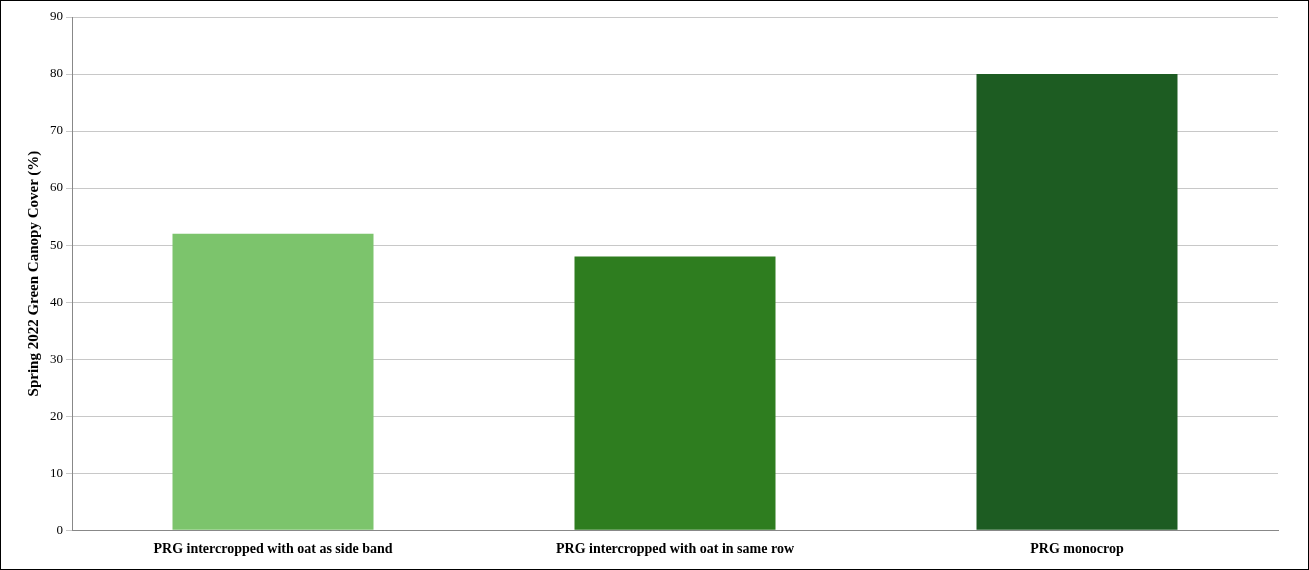  I want to click on x-tick-label: PRG intercropped with oat as side band, so click(273, 549).